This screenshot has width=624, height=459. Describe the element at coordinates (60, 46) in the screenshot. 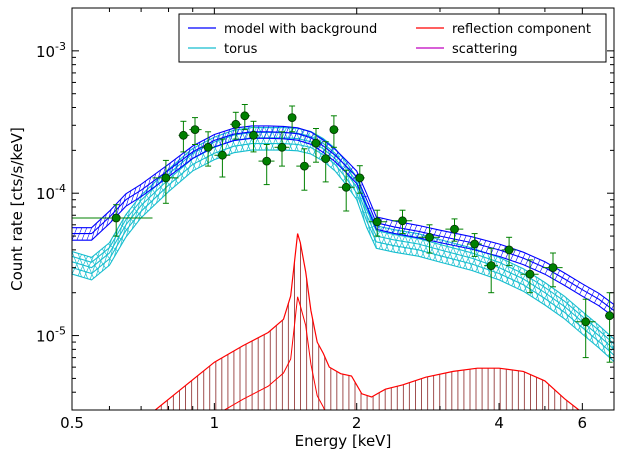

I see `y-tick-exponent: -3` at that location.